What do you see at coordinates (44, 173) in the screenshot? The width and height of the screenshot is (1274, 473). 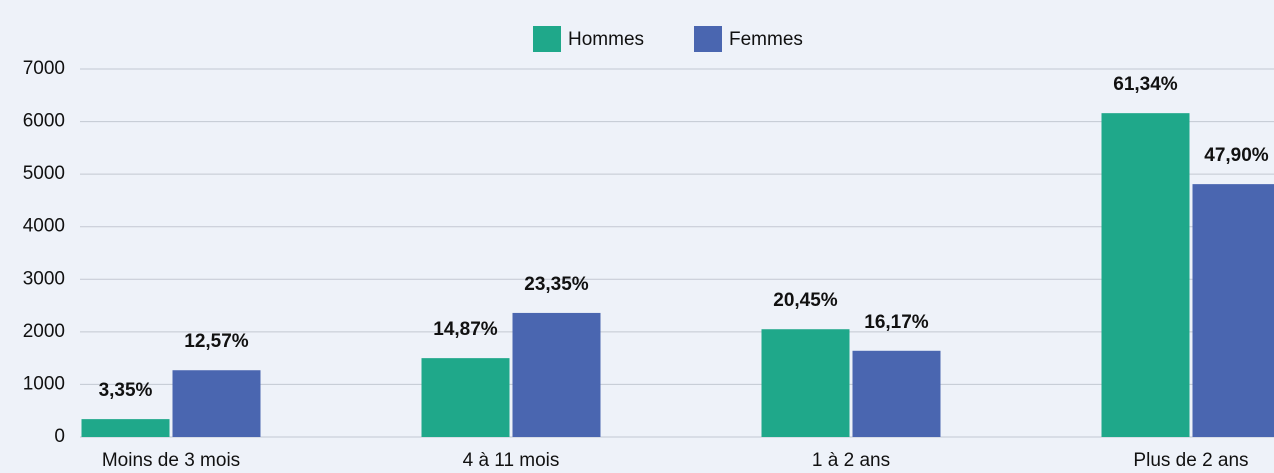 I see `y-tick-label: 5000` at bounding box center [44, 173].